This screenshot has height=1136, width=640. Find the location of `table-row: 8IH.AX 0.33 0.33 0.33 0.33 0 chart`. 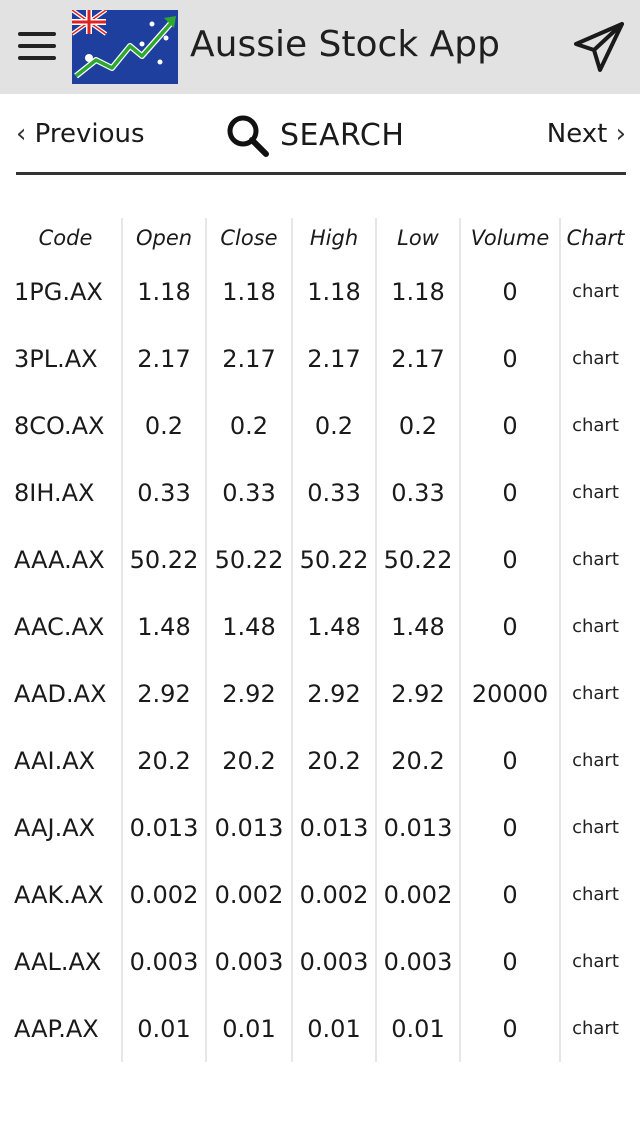

table-row: 8IH.AX 0.33 0.33 0.33 0.33 0 chart is located at coordinates (320, 492).